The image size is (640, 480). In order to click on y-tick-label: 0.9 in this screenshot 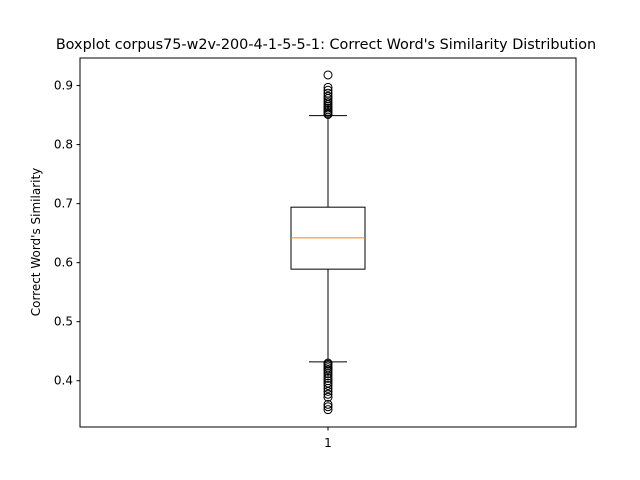, I will do `click(63, 86)`.